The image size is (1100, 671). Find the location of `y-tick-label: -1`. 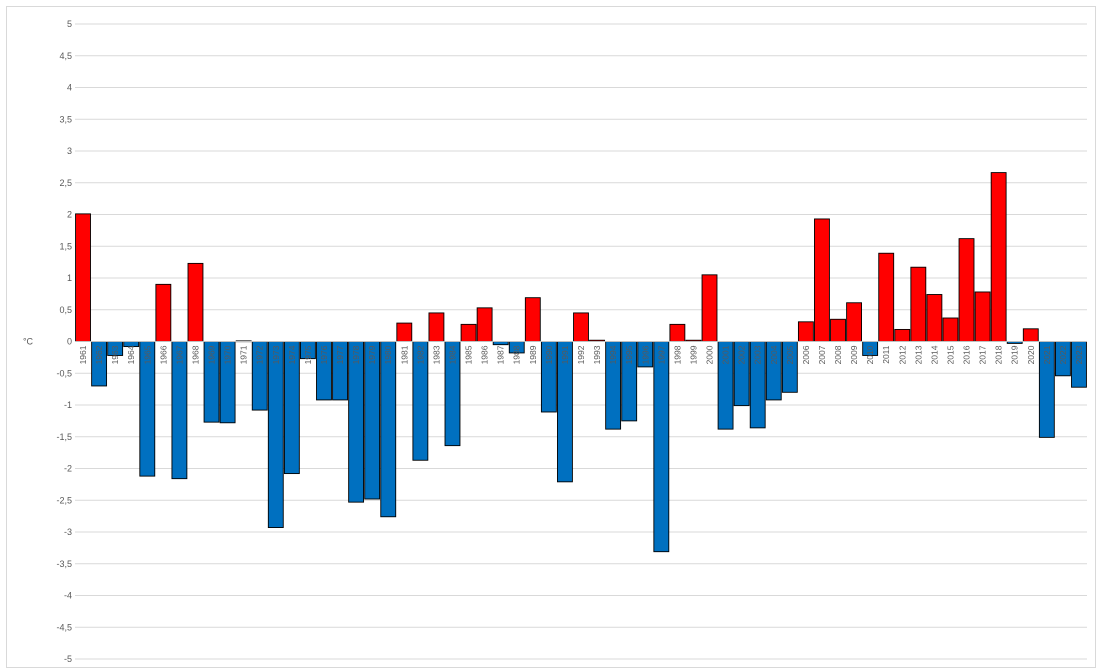

y-tick-label: -1 is located at coordinates (68, 405).